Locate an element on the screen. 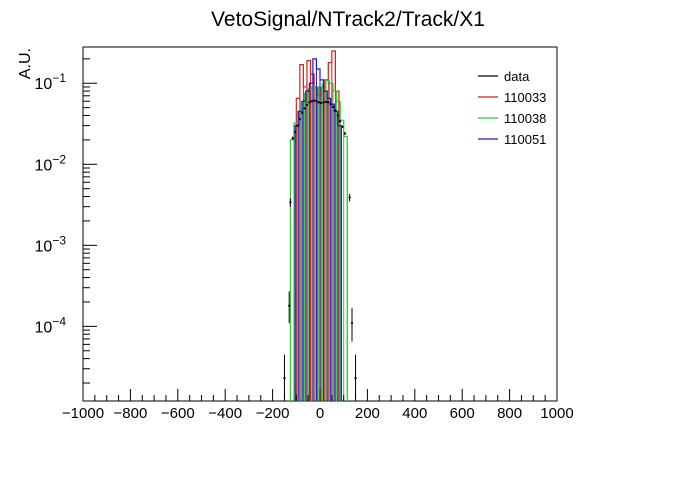  x-tick-label: 0 is located at coordinates (320, 413).